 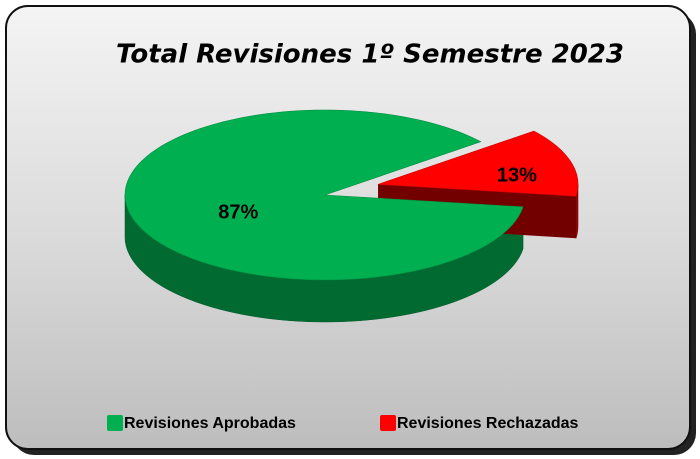 I want to click on pie-slice, so click(x=478, y=163).